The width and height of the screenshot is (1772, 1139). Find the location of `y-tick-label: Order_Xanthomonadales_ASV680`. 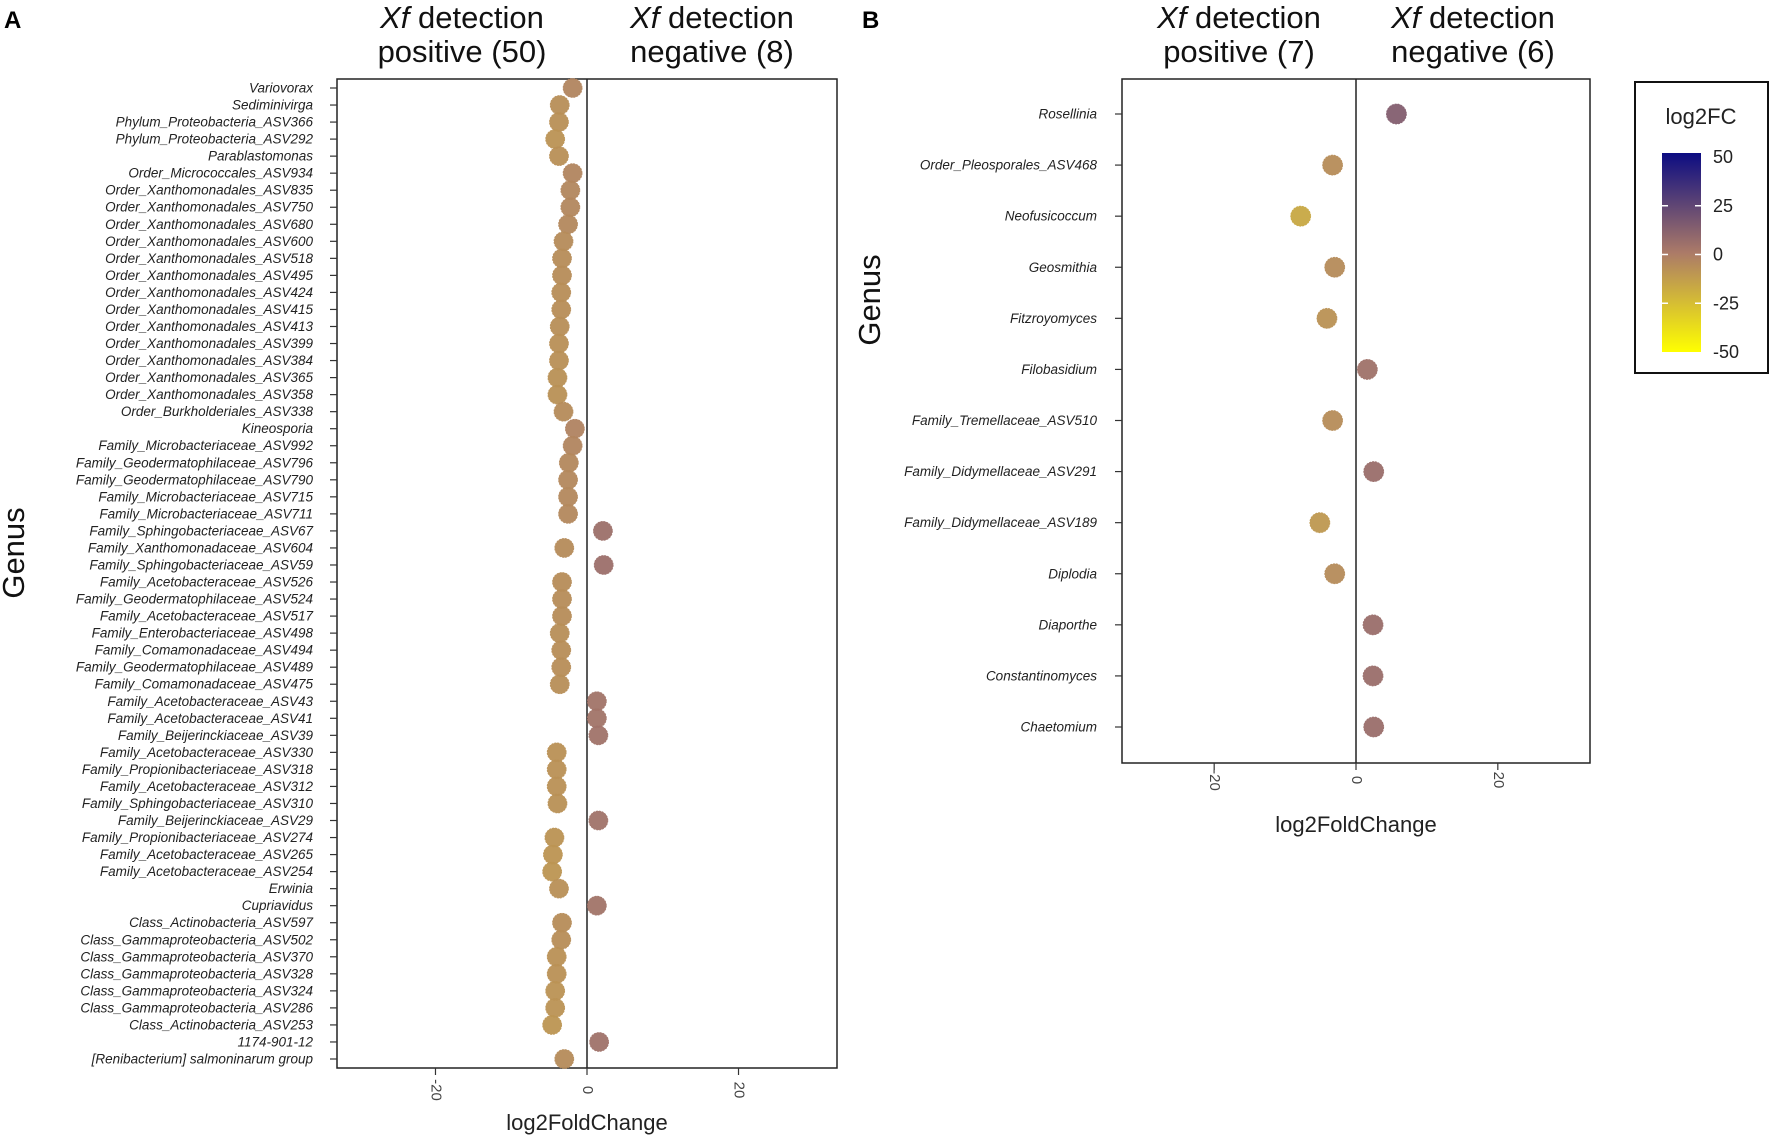

y-tick-label: Order_Xanthomonadales_ASV680 is located at coordinates (209, 224).